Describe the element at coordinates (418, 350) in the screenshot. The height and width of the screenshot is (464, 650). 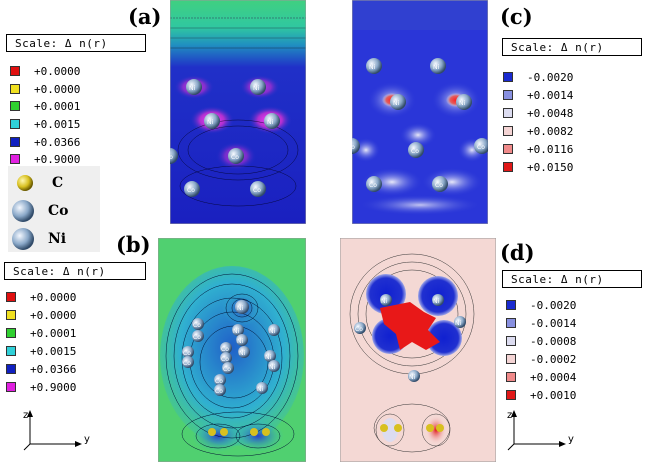
I see `density-map-d: Ni Ni Co Ni Ni` at that location.